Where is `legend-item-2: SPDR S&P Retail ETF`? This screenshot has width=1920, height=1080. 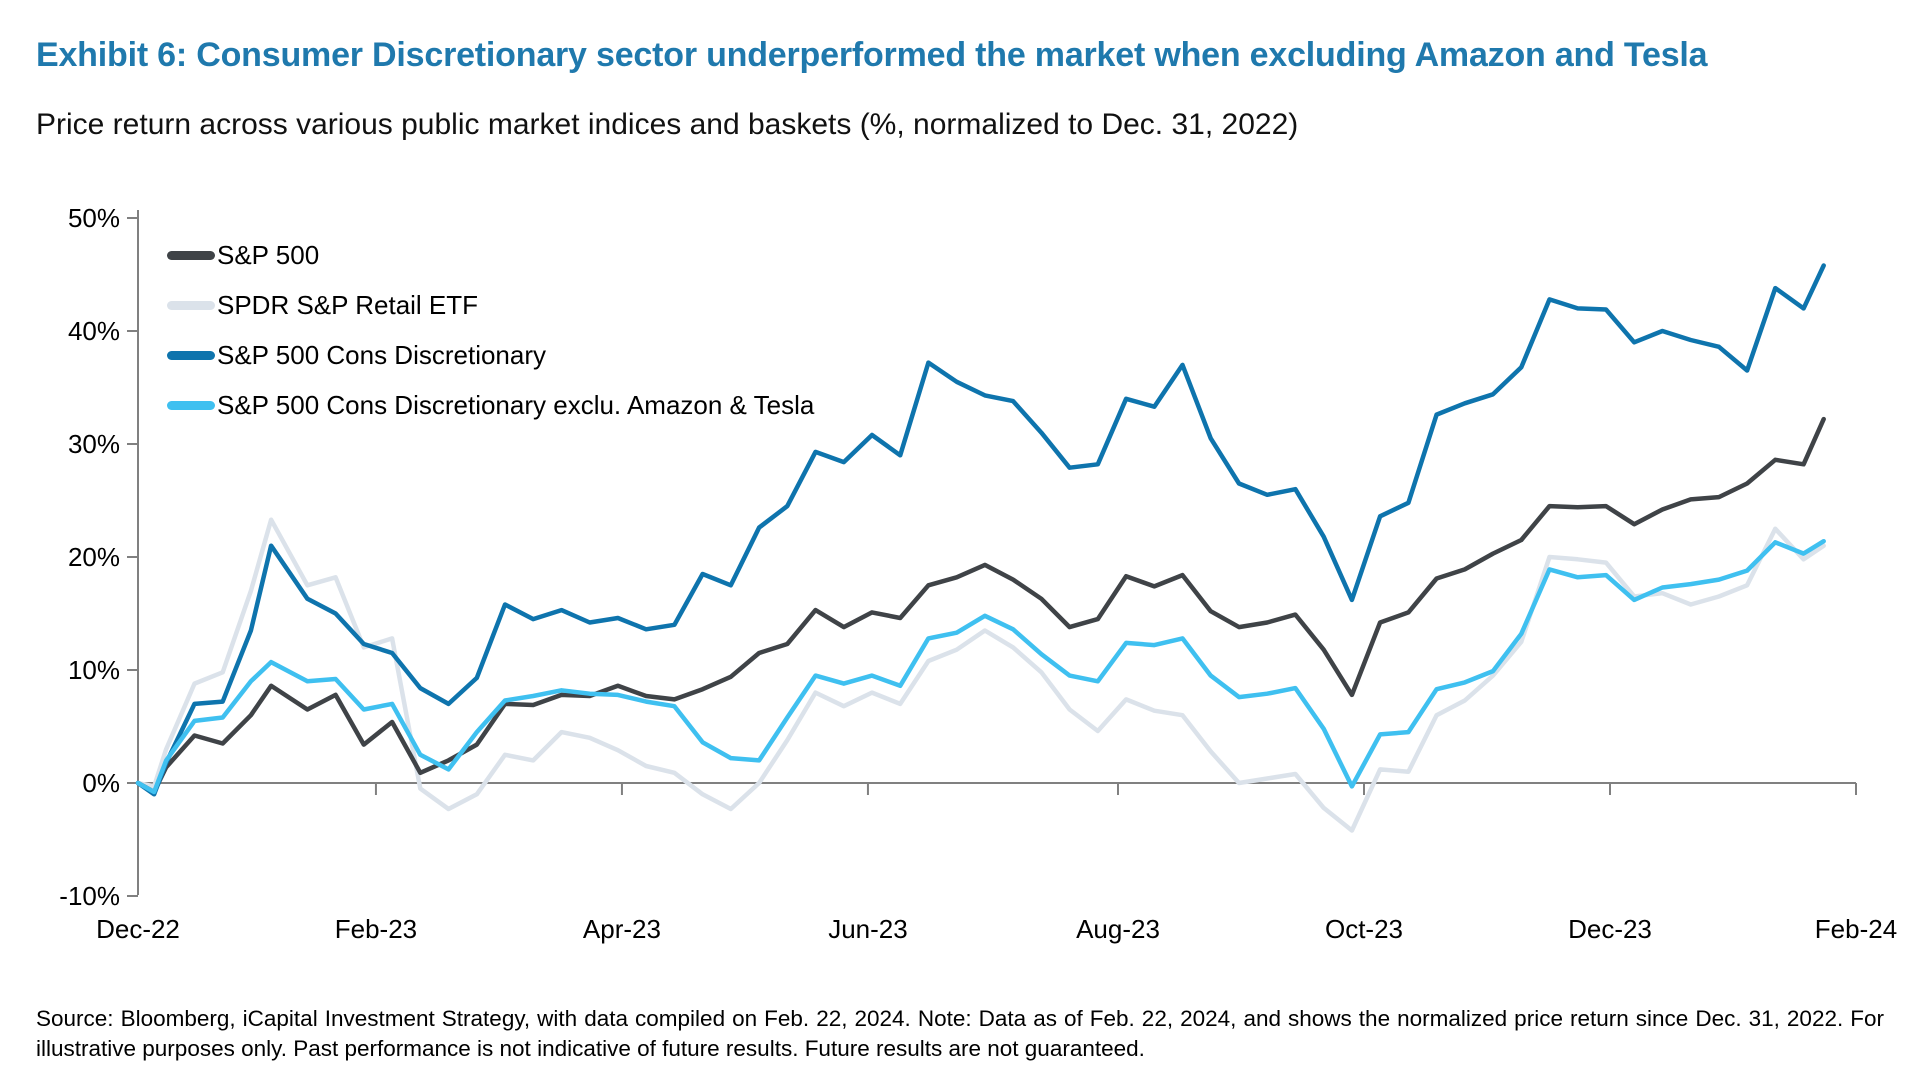
legend-item-2: SPDR S&P Retail ETF is located at coordinates (490, 305).